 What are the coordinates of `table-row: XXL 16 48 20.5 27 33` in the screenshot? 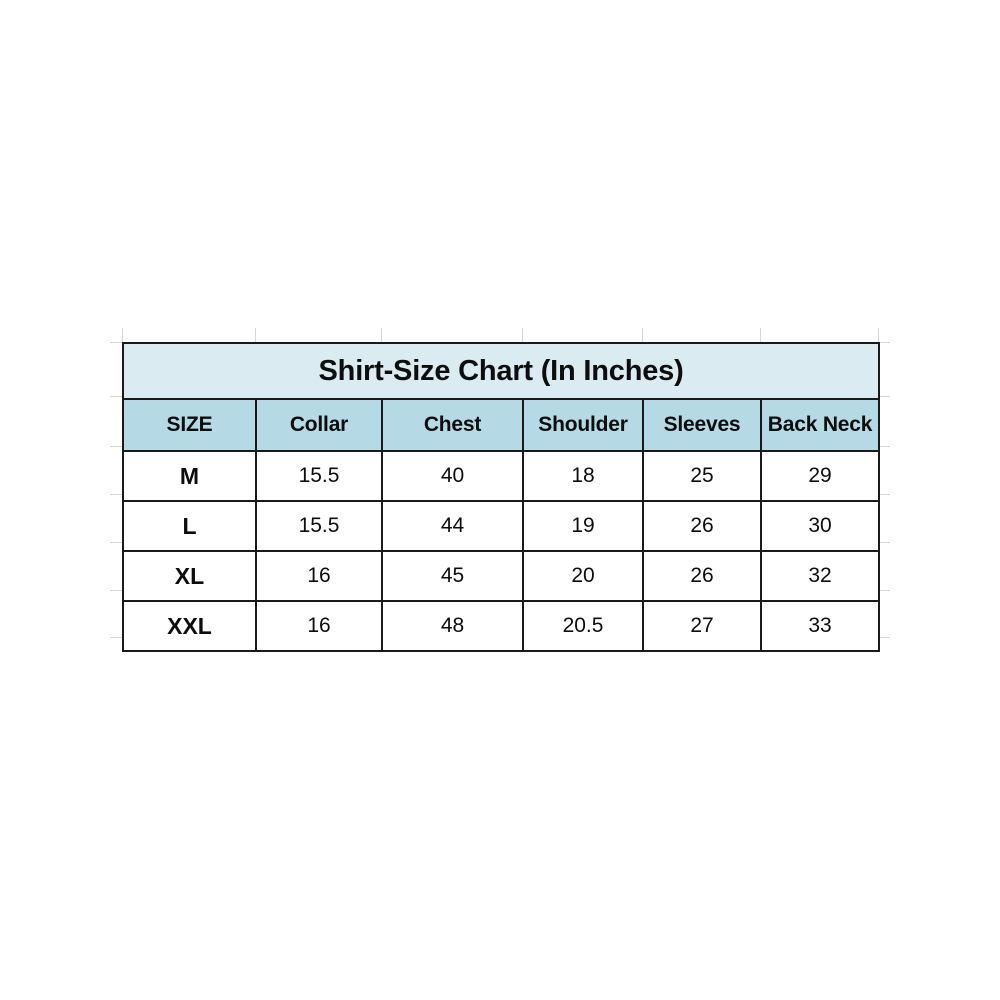 It's located at (501, 626).